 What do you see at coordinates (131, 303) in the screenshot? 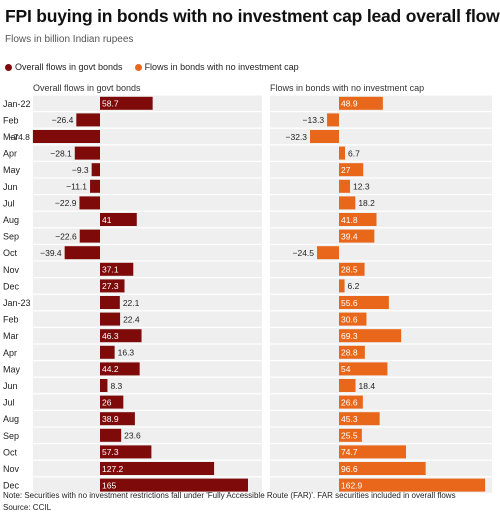
I see `data-label-overall: 22.1` at bounding box center [131, 303].